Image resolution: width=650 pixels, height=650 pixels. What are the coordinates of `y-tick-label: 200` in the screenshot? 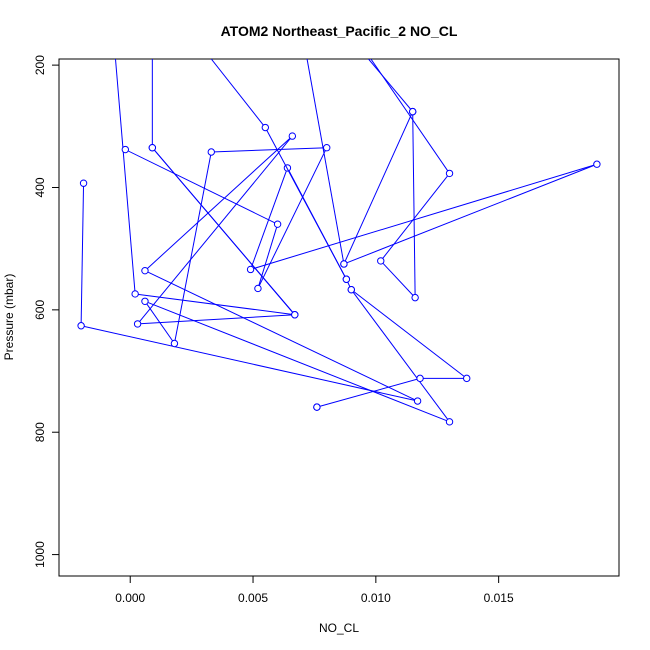 It's located at (40, 65).